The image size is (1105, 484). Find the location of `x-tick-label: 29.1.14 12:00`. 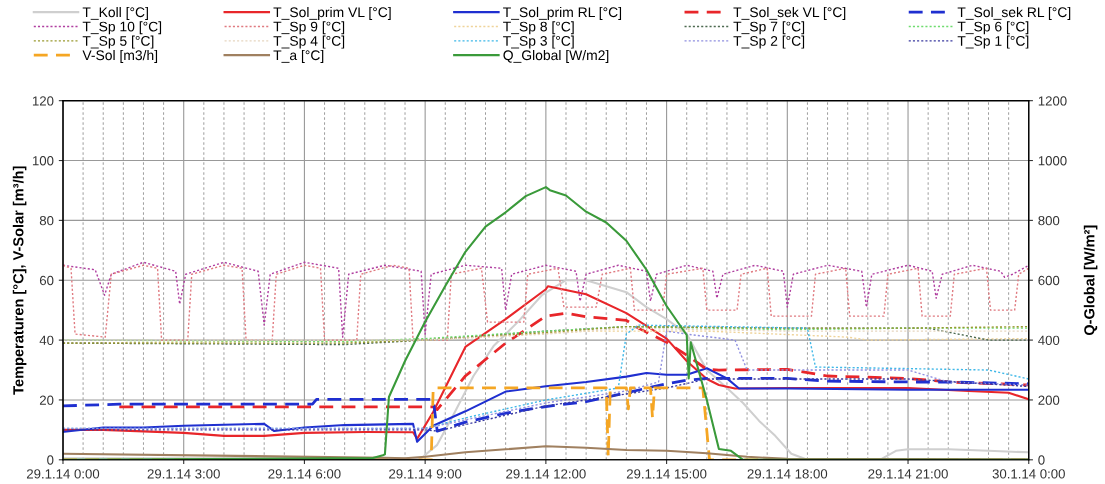

x-tick-label: 29.1.14 12:00 is located at coordinates (546, 474).